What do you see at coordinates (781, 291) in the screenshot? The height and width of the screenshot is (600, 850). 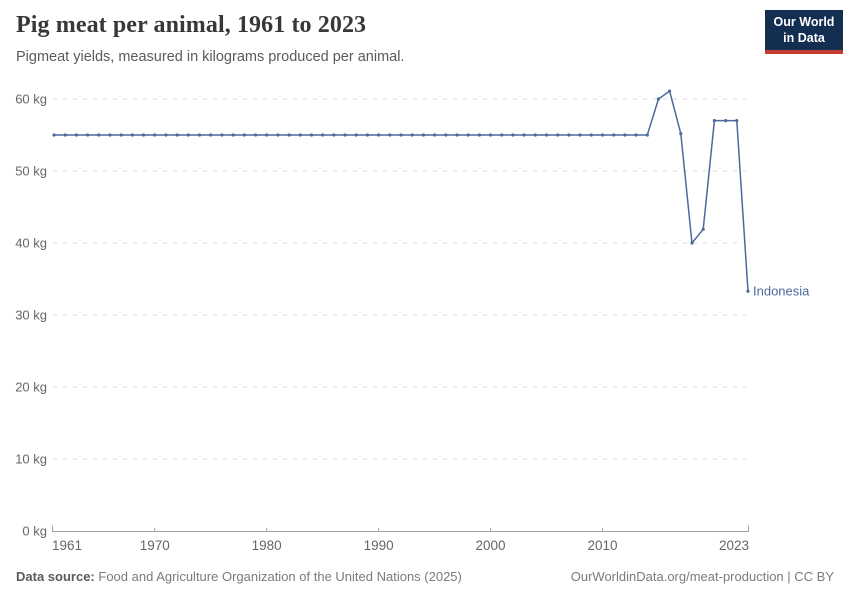 I see `series-end-label-indonesia: Indonesia` at bounding box center [781, 291].